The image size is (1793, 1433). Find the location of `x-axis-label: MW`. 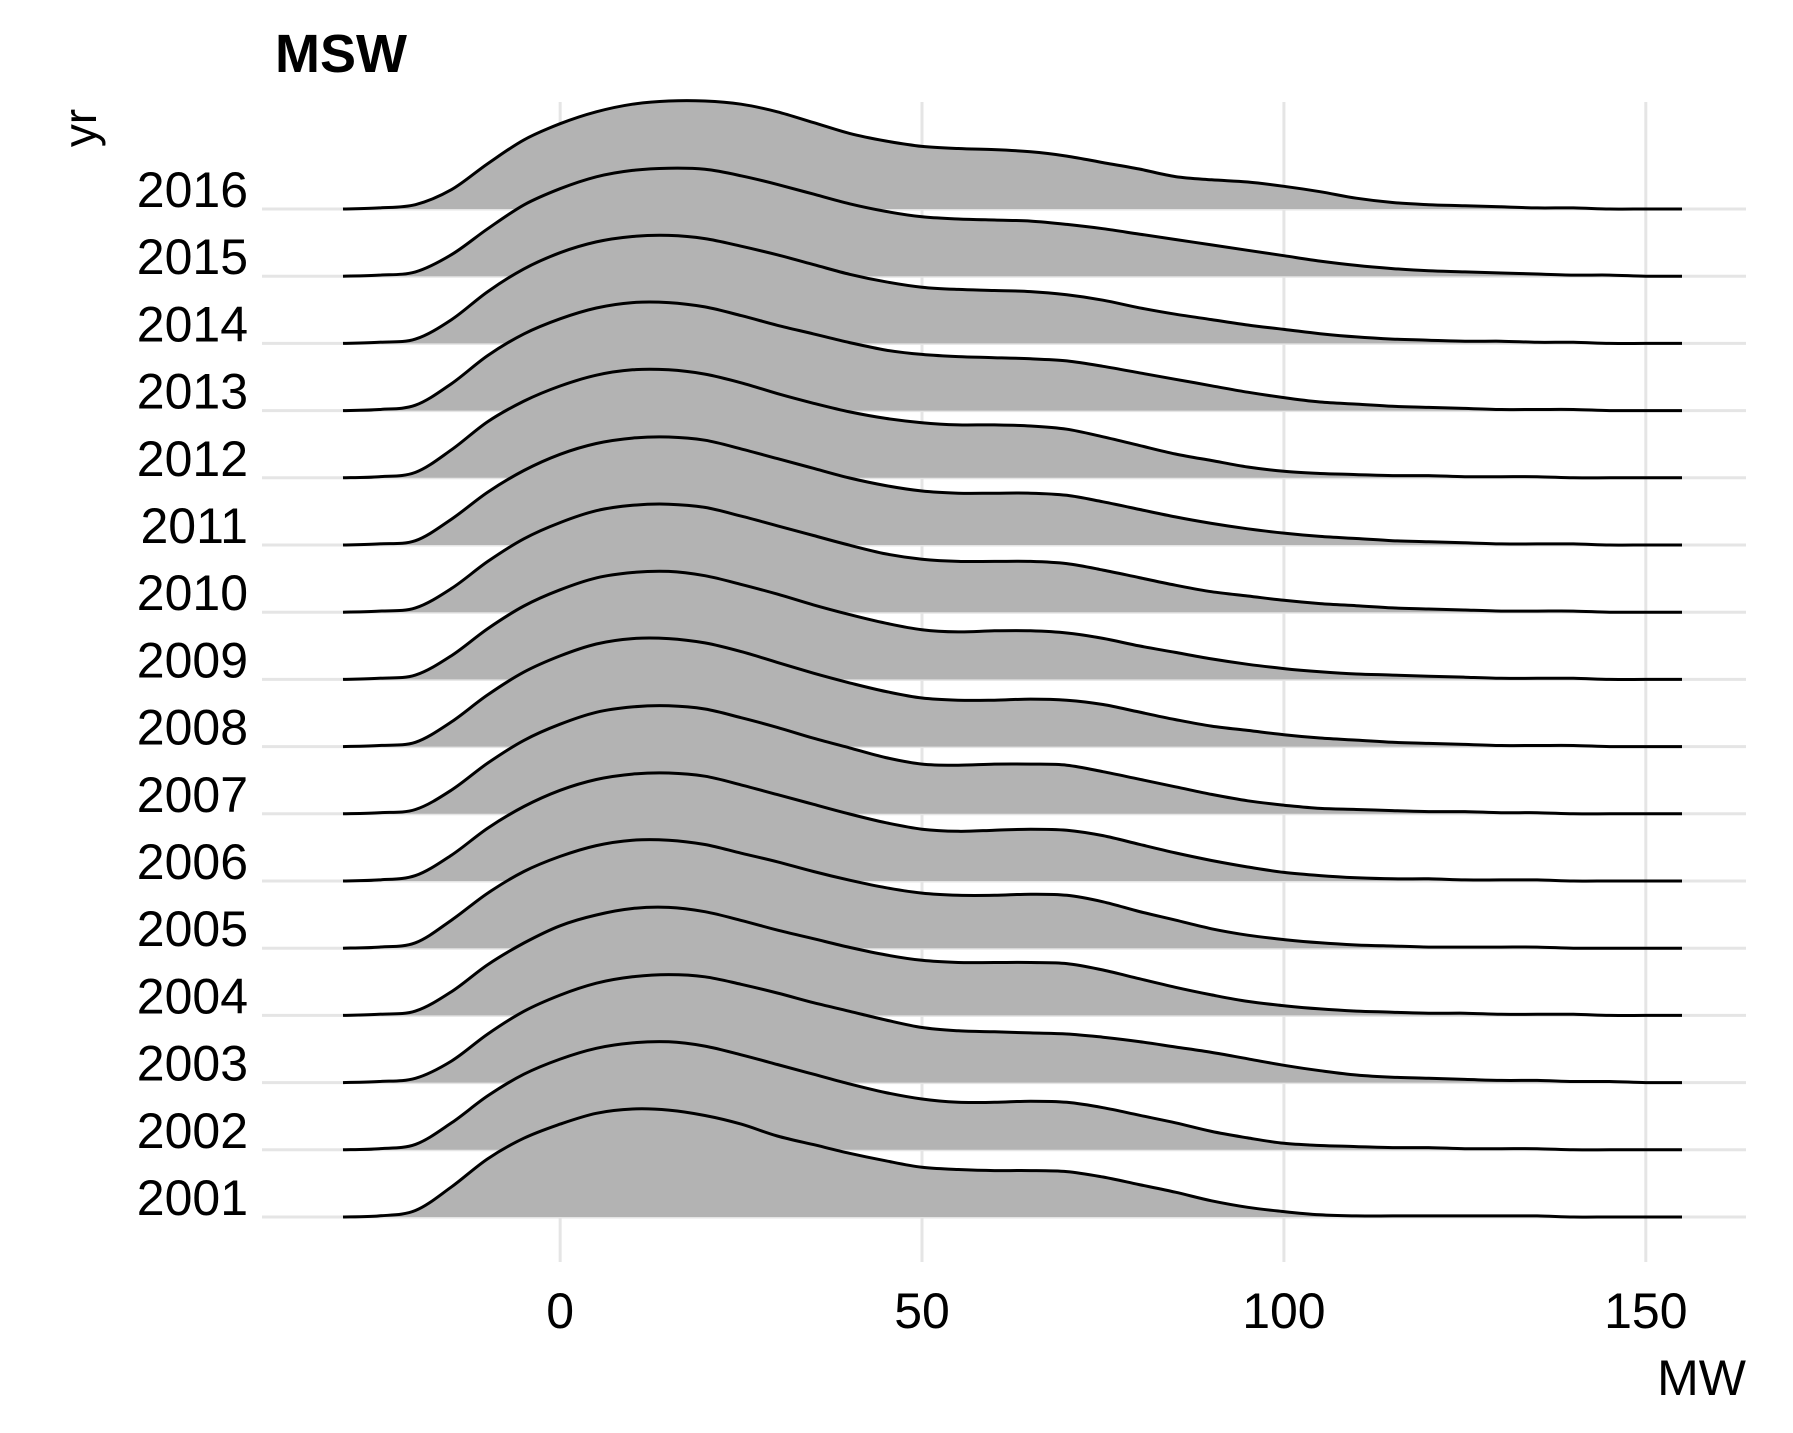

x-axis-label: MW is located at coordinates (1702, 1378).